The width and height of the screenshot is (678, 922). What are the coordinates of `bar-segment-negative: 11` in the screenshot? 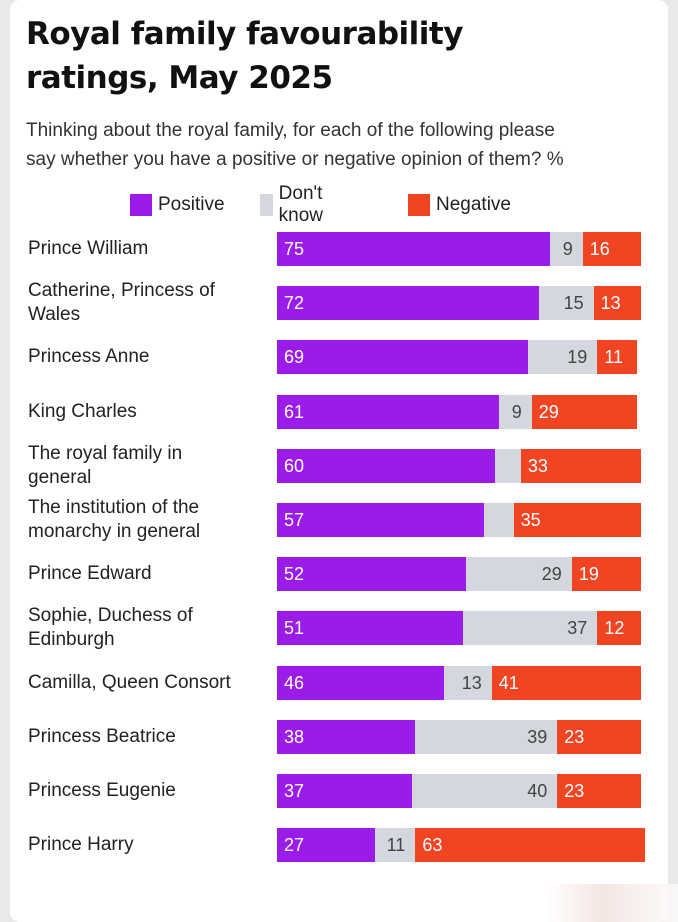 It's located at (617, 357).